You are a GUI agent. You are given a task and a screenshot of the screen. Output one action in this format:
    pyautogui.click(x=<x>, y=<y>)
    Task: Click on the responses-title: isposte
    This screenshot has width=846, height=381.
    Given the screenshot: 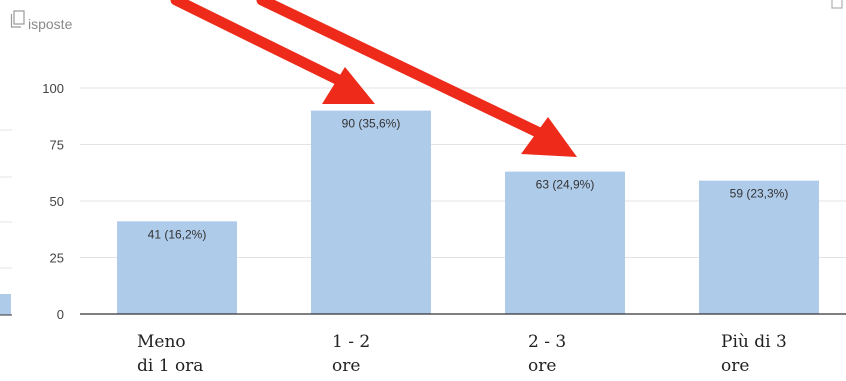 What is the action you would take?
    pyautogui.click(x=50, y=24)
    